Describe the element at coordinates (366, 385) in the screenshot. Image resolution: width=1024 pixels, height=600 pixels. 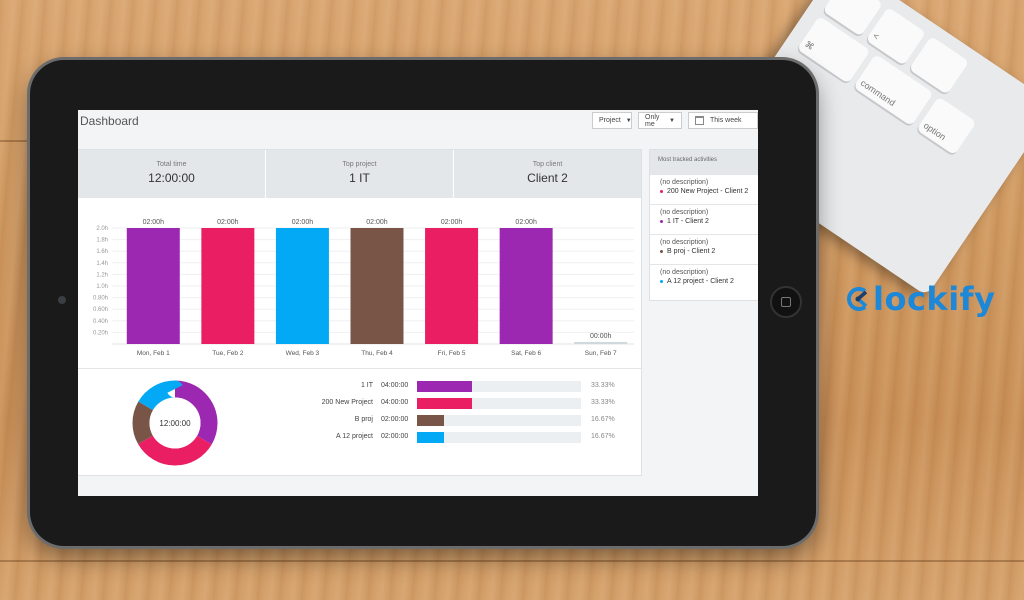
I see `breakdown-project-name: 1 IT` at that location.